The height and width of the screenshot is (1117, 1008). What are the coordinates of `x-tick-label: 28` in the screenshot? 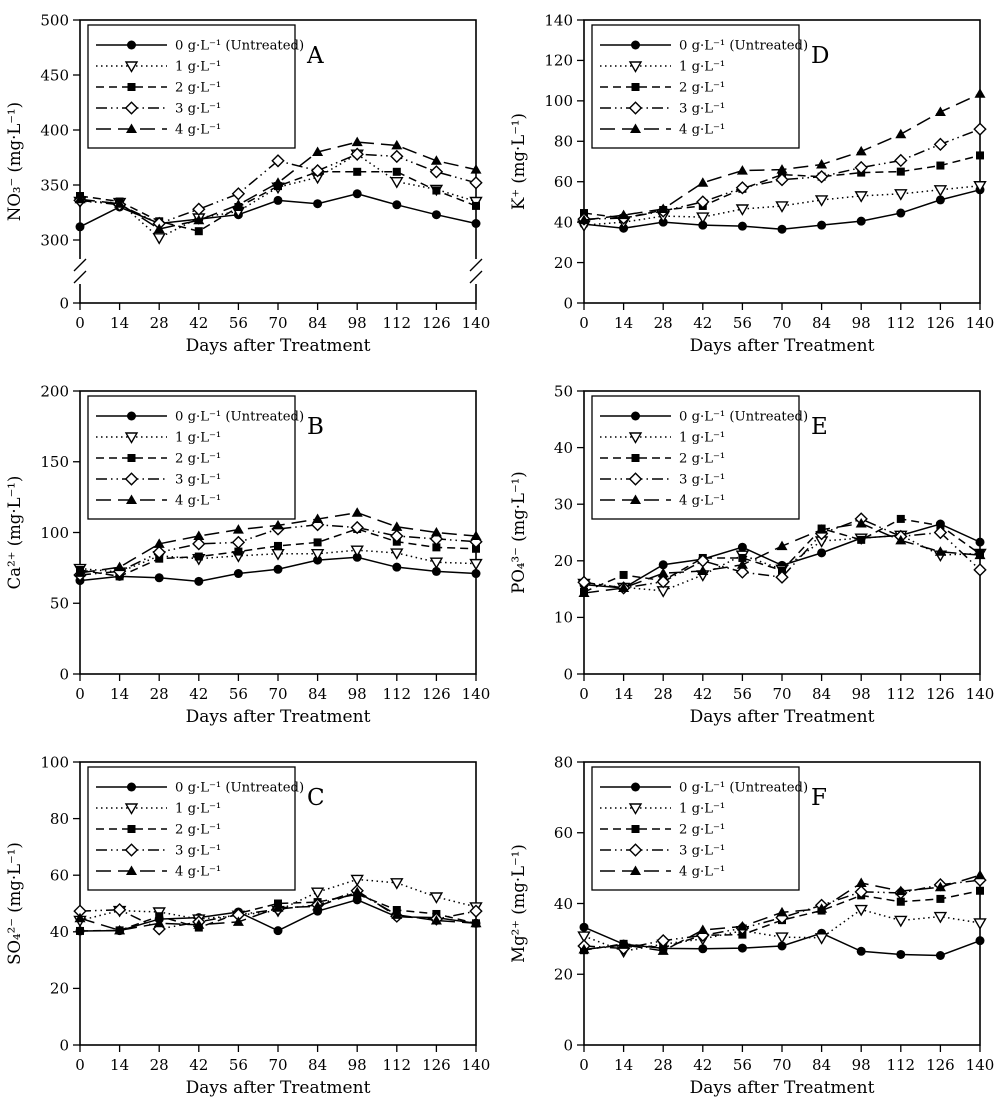 It's located at (159, 694).